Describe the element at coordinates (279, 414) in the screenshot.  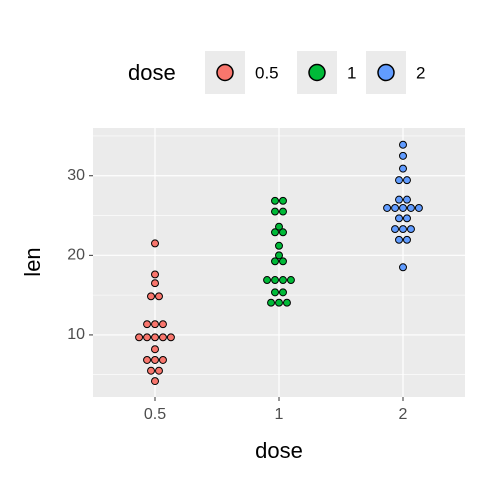
I see `x-tick-label: 1` at that location.